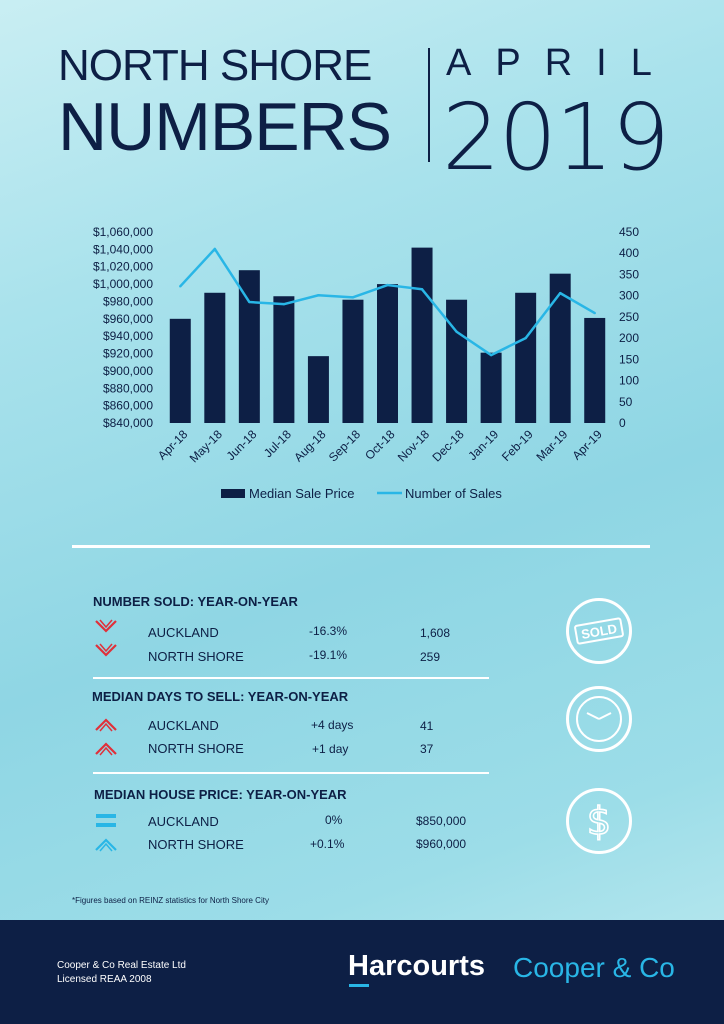  What do you see at coordinates (380, 445) in the screenshot?
I see `x-tick-label: Oct-18` at bounding box center [380, 445].